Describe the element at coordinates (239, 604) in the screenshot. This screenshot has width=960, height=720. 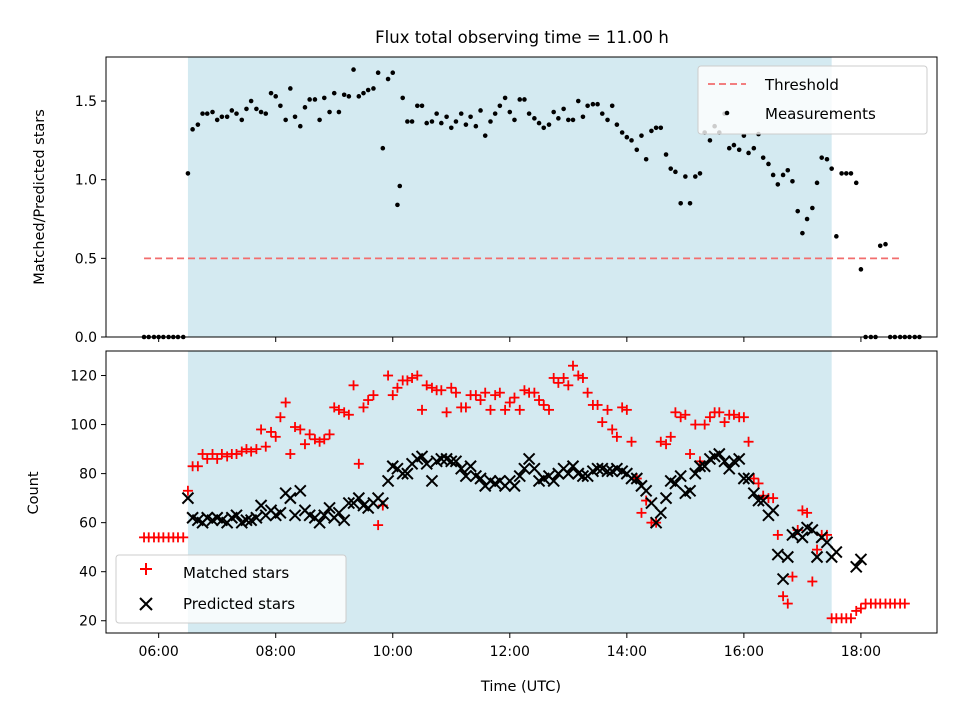
I see `legend-predicted-label: Predicted stars` at that location.